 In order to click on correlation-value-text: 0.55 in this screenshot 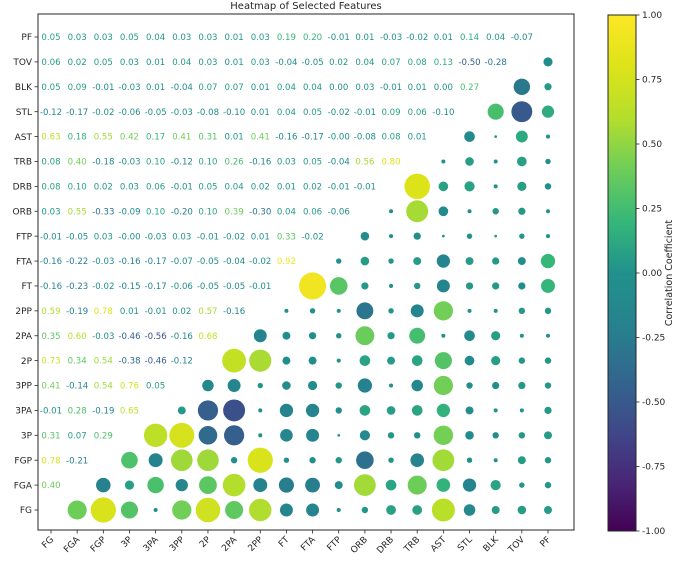, I will do `click(77, 212)`.